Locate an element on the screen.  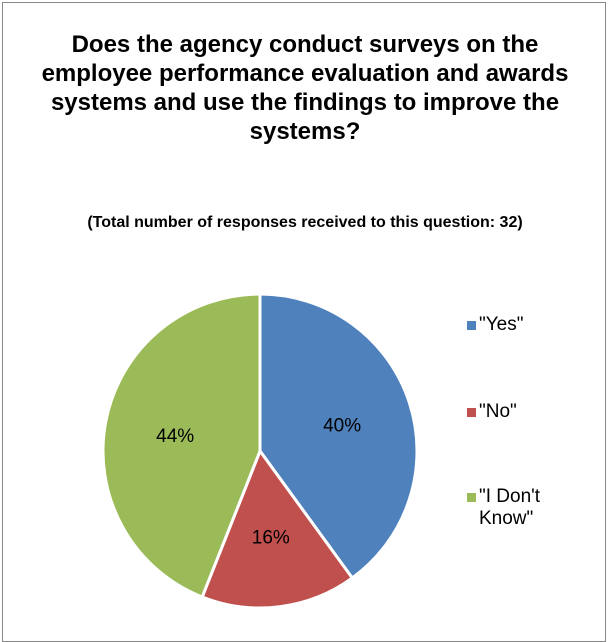
legend-label-dont-know: "I Don't Know" is located at coordinates (510, 507).